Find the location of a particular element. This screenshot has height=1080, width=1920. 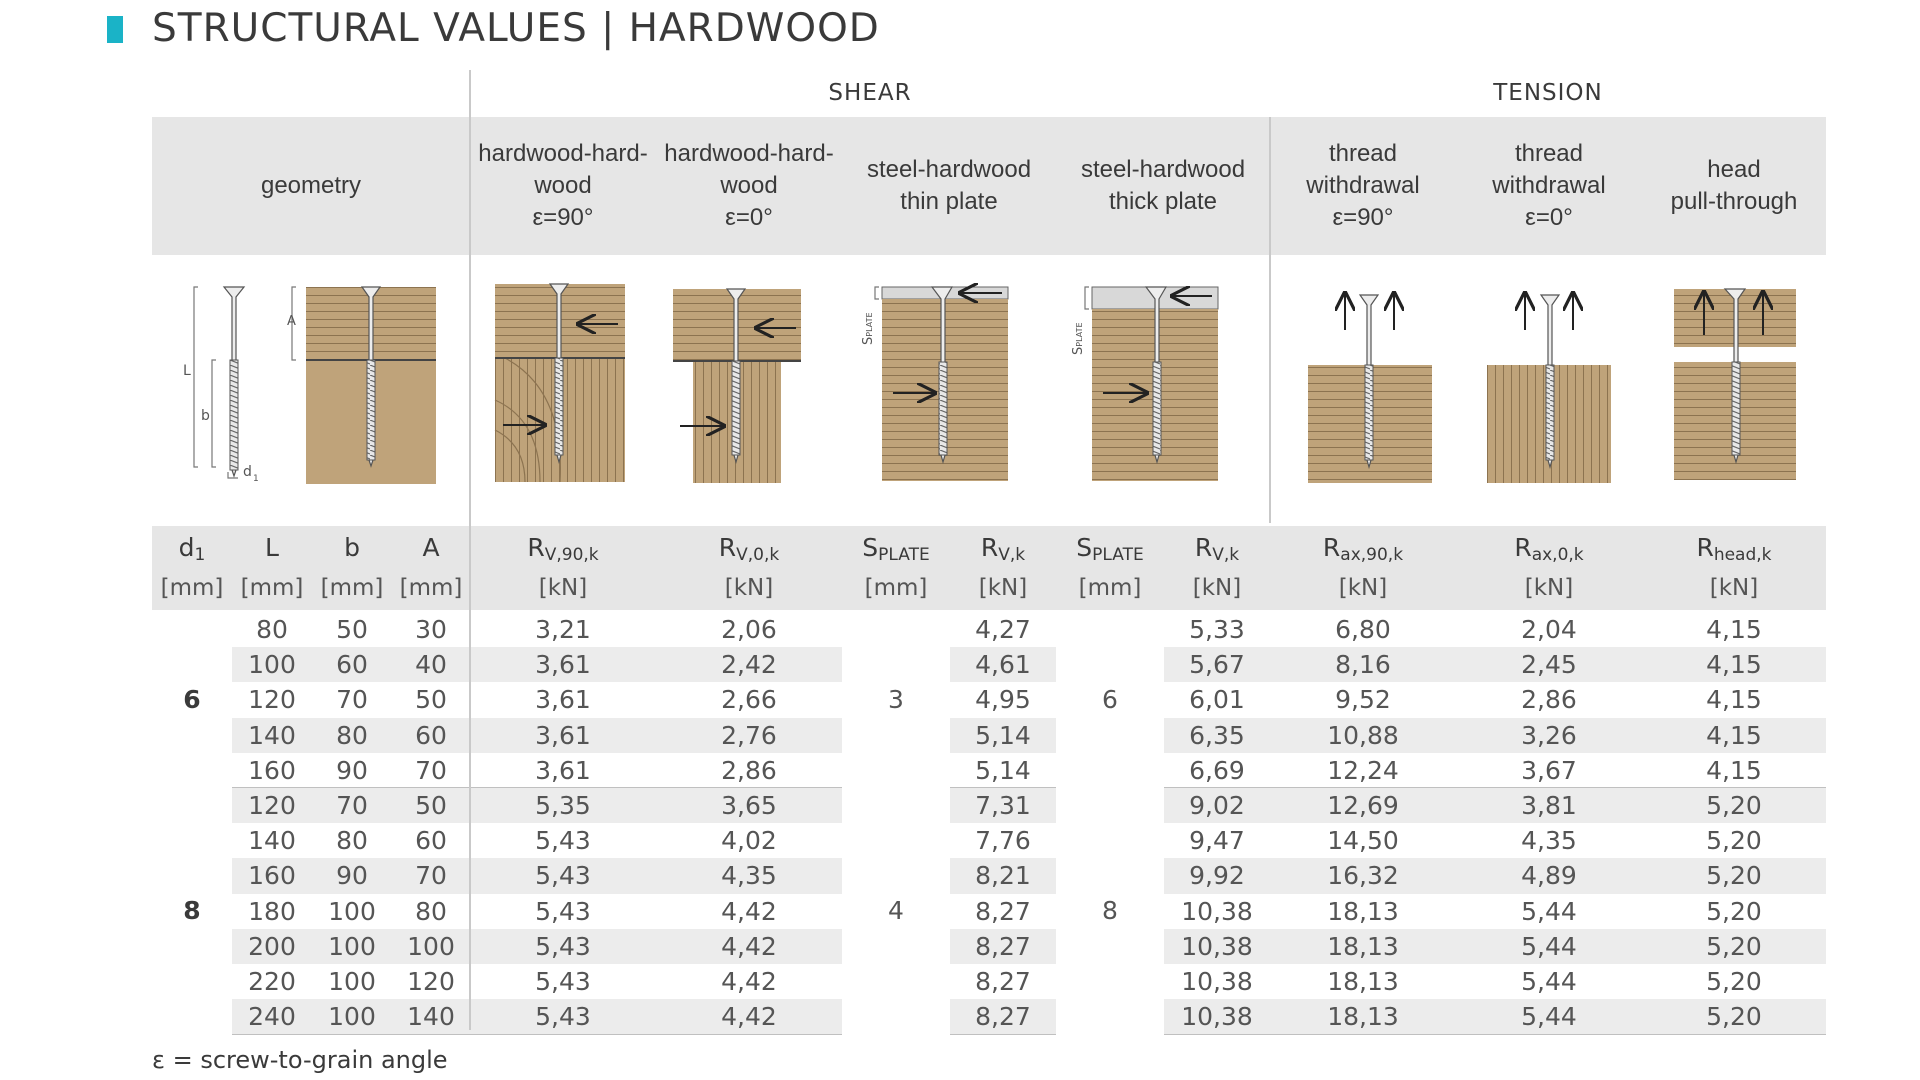

header-line: geometry is located at coordinates (311, 185).